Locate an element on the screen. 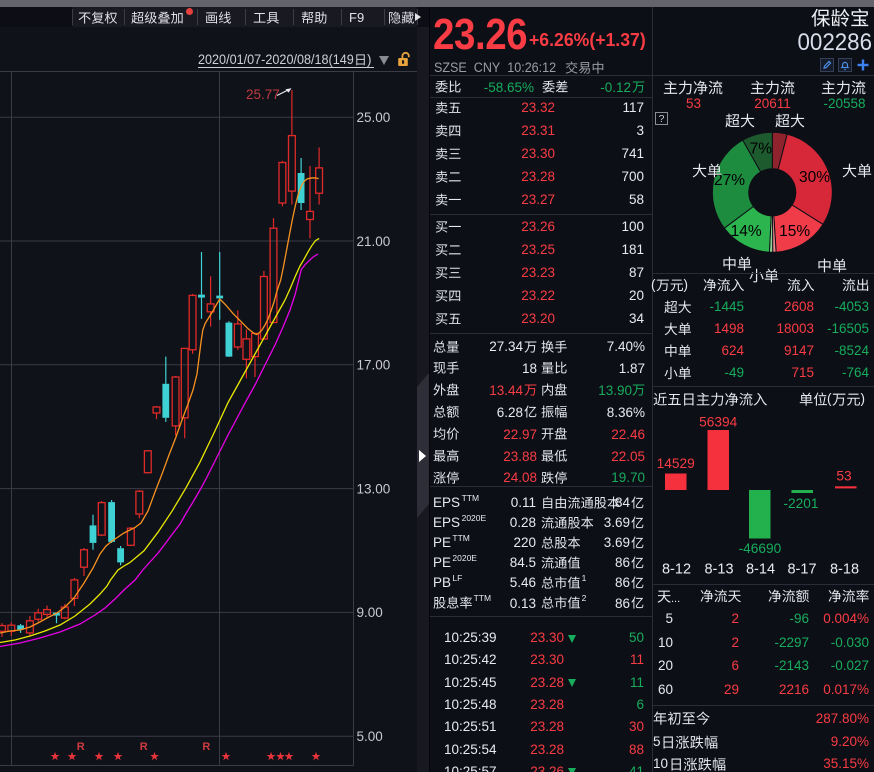  svg-text: 8-18 is located at coordinates (844, 570).